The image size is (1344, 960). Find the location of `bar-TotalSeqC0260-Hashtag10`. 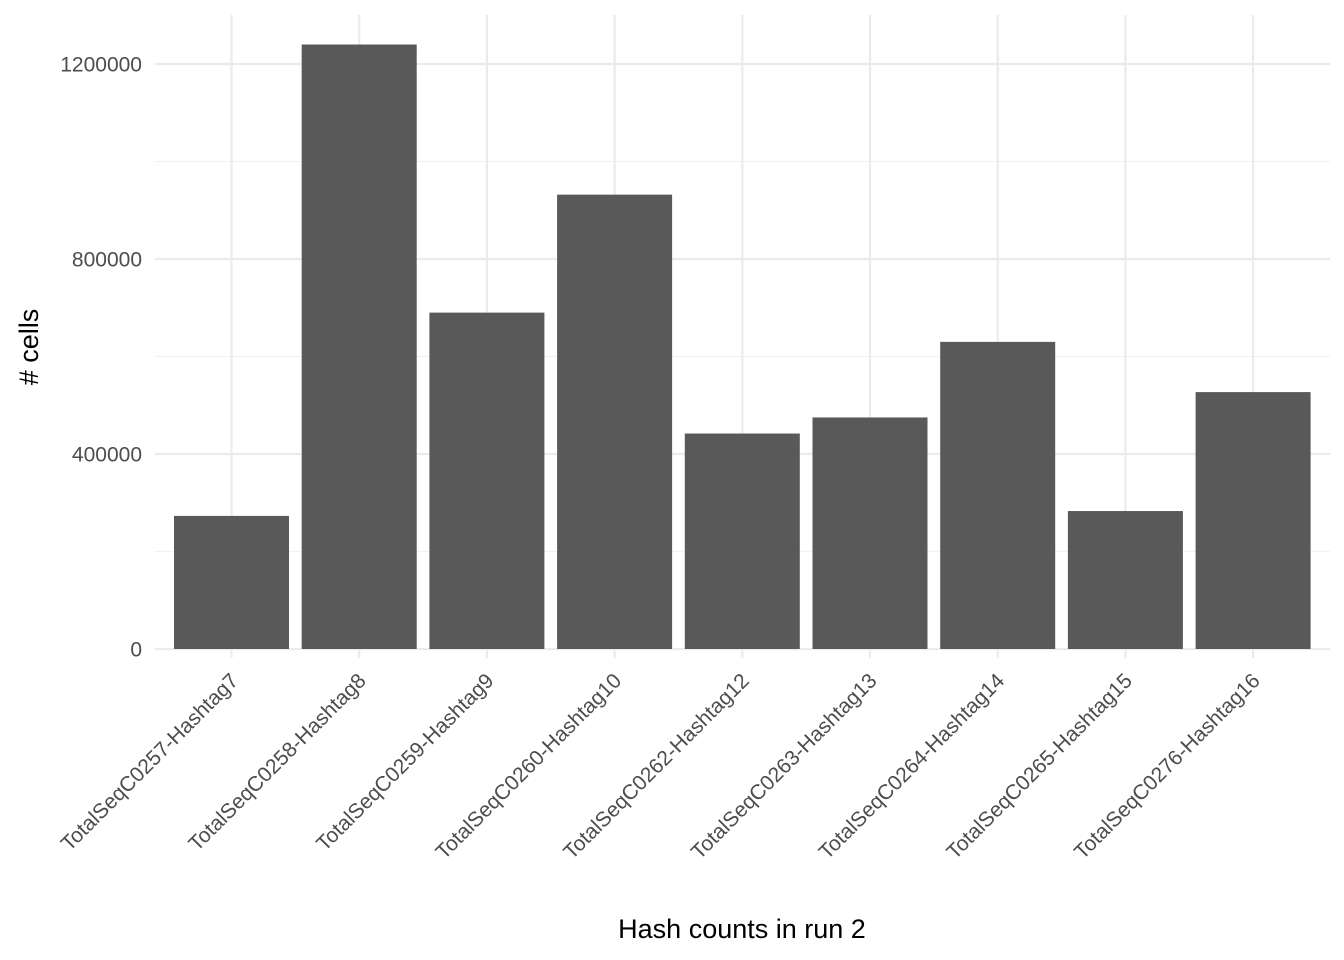

bar-TotalSeqC0260-Hashtag10 is located at coordinates (615, 421).